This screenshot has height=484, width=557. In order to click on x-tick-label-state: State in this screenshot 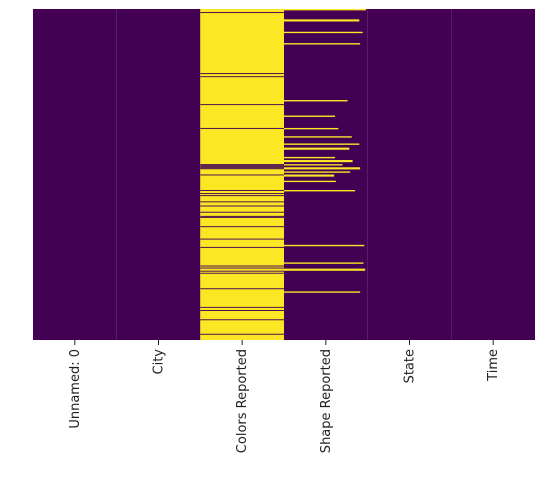, I will do `click(410, 366)`.